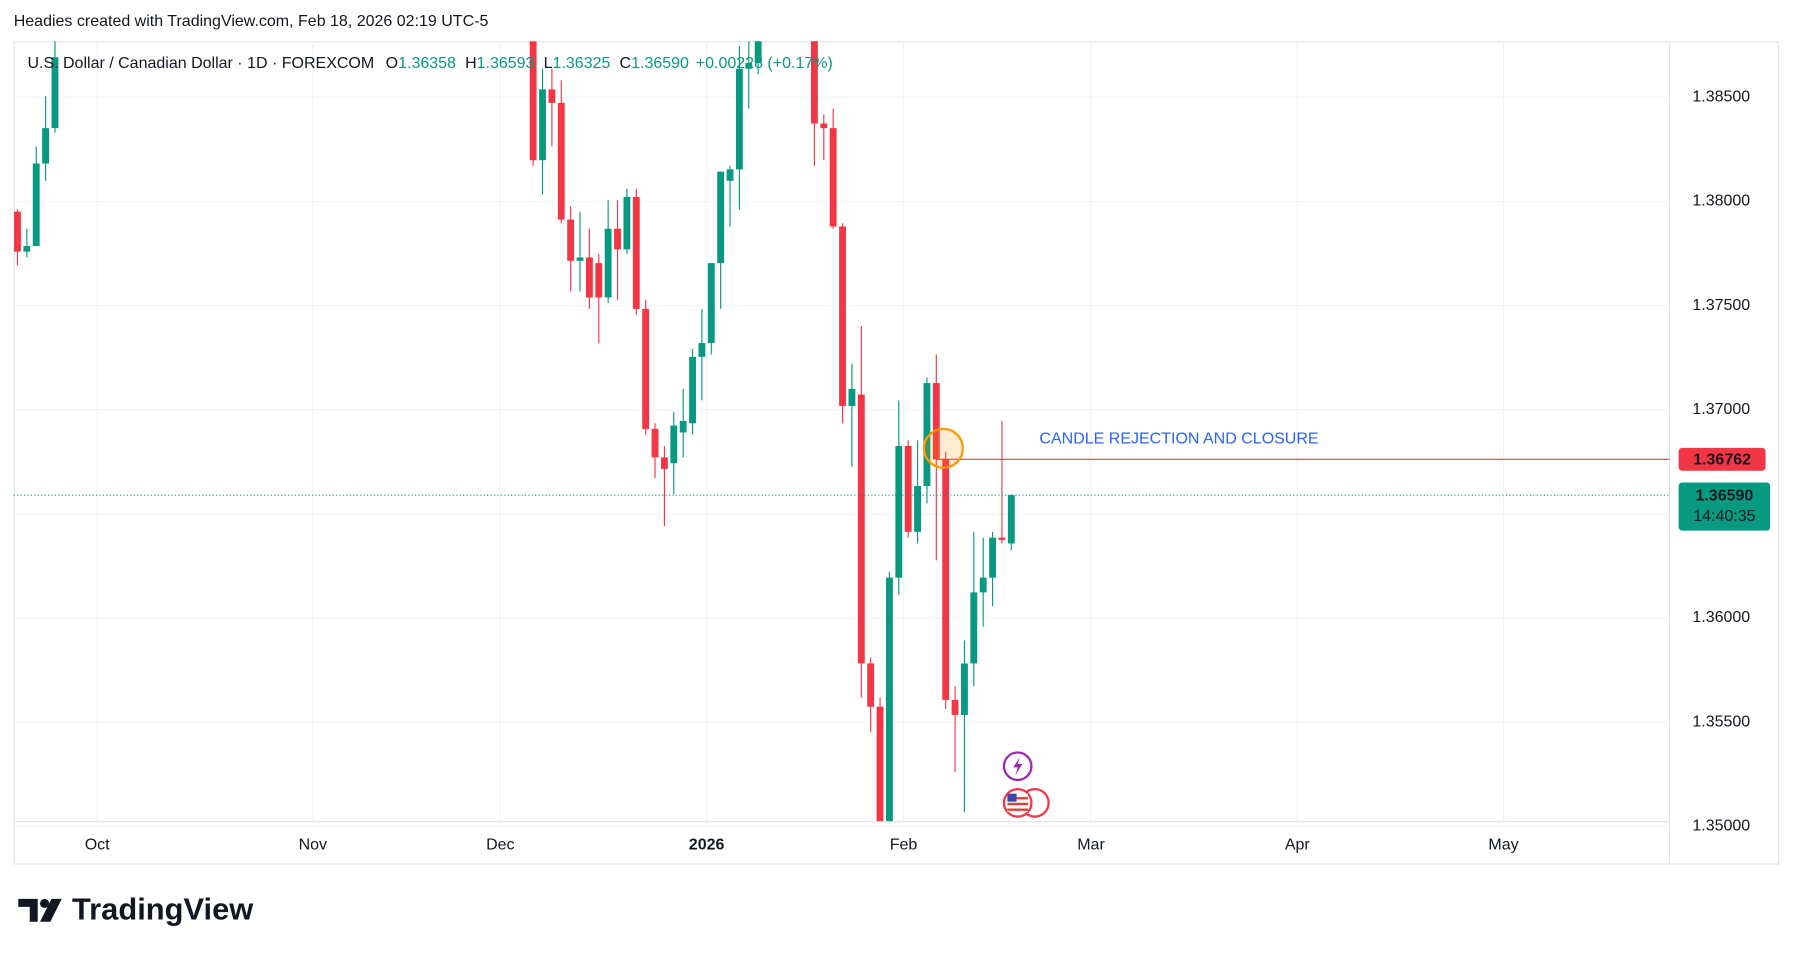 Image resolution: width=1793 pixels, height=955 pixels. Describe the element at coordinates (1721, 201) in the screenshot. I see `y-tick-label: 1.38000` at that location.